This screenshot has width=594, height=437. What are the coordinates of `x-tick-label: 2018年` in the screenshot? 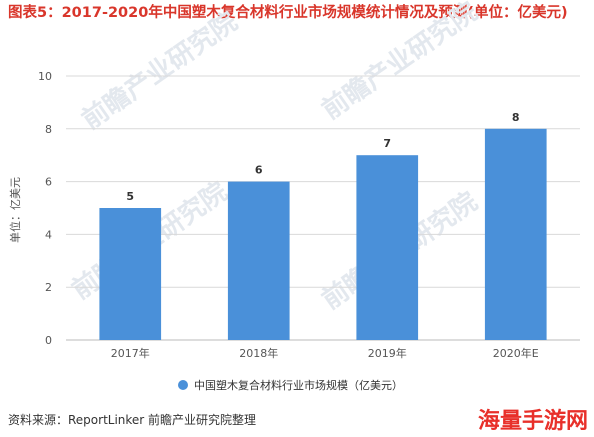 It's located at (258, 353).